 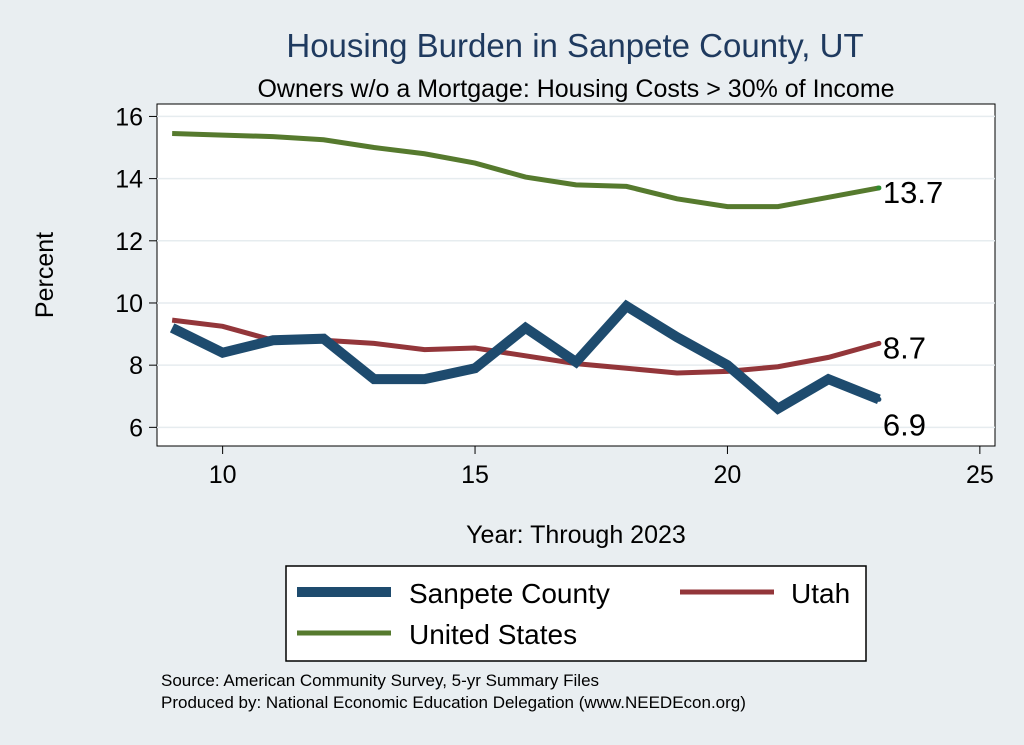 I want to click on x-tick-label-15: 15, so click(x=475, y=475).